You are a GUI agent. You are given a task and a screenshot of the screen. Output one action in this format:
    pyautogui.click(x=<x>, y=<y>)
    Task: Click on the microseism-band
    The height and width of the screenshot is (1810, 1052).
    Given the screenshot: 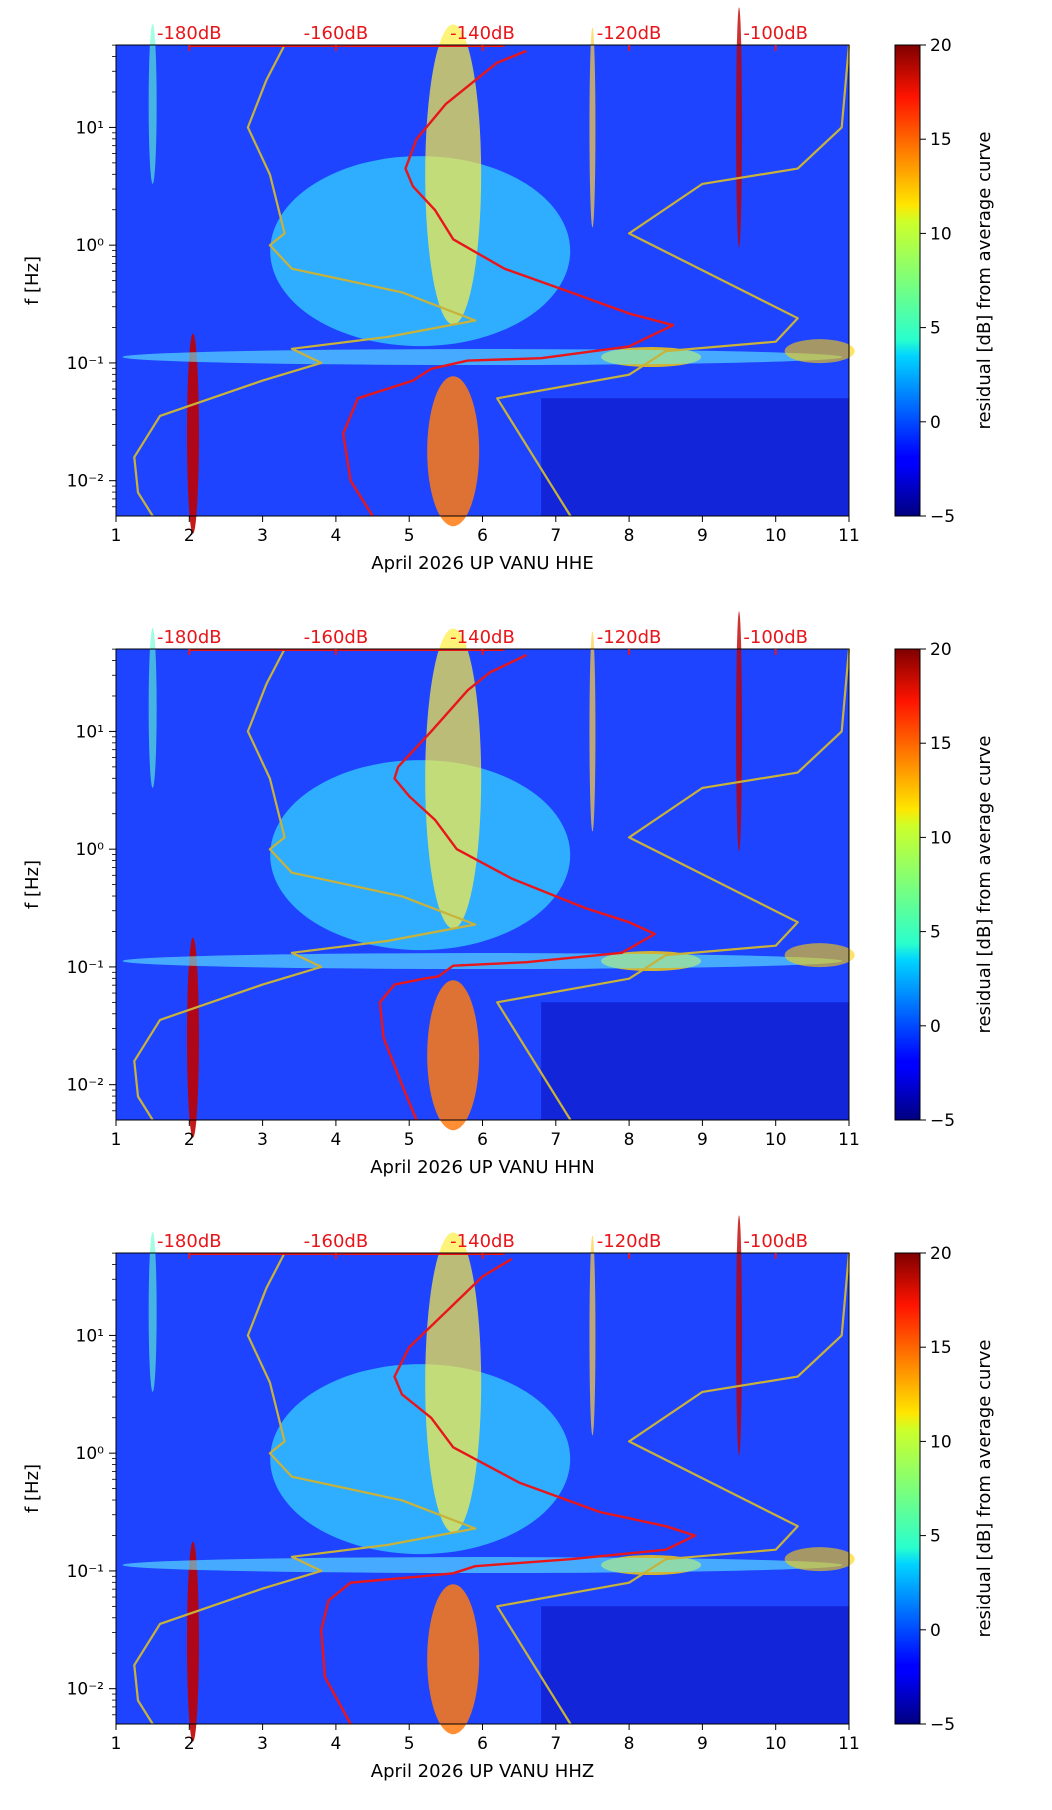 What is the action you would take?
    pyautogui.click(x=482, y=357)
    